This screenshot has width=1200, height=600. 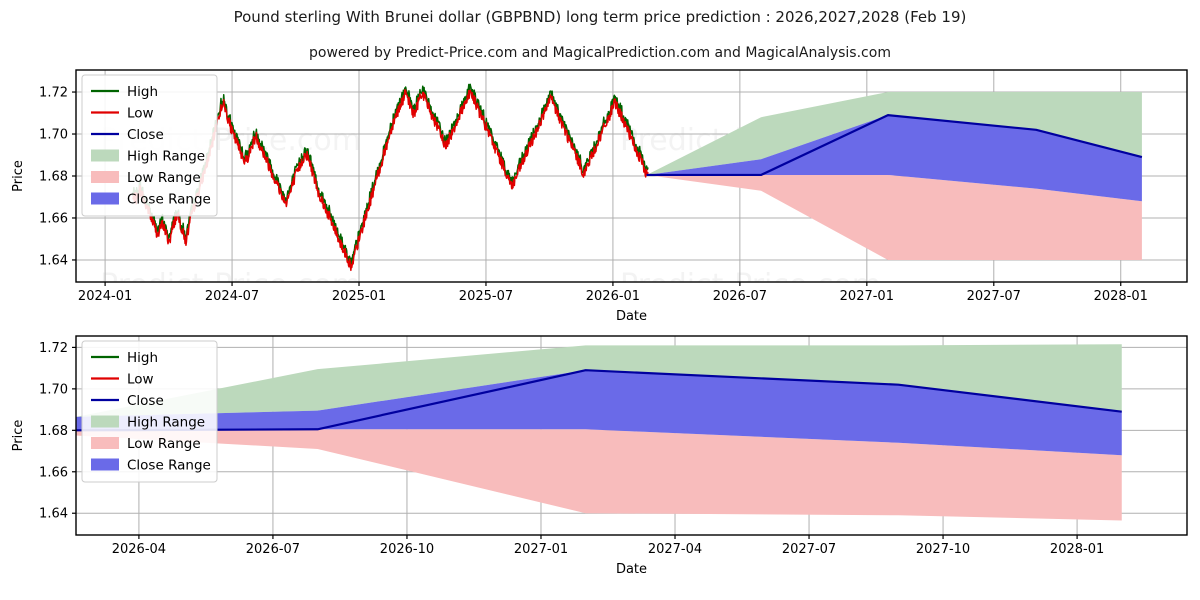 What do you see at coordinates (407, 549) in the screenshot?
I see `x-tick-label: 2026-10` at bounding box center [407, 549].